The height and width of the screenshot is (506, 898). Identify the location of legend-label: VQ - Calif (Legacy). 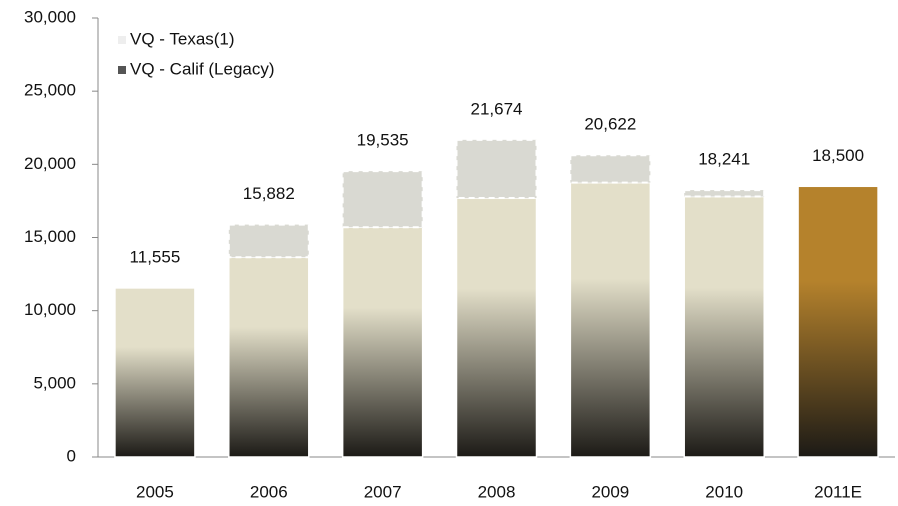
(202, 68).